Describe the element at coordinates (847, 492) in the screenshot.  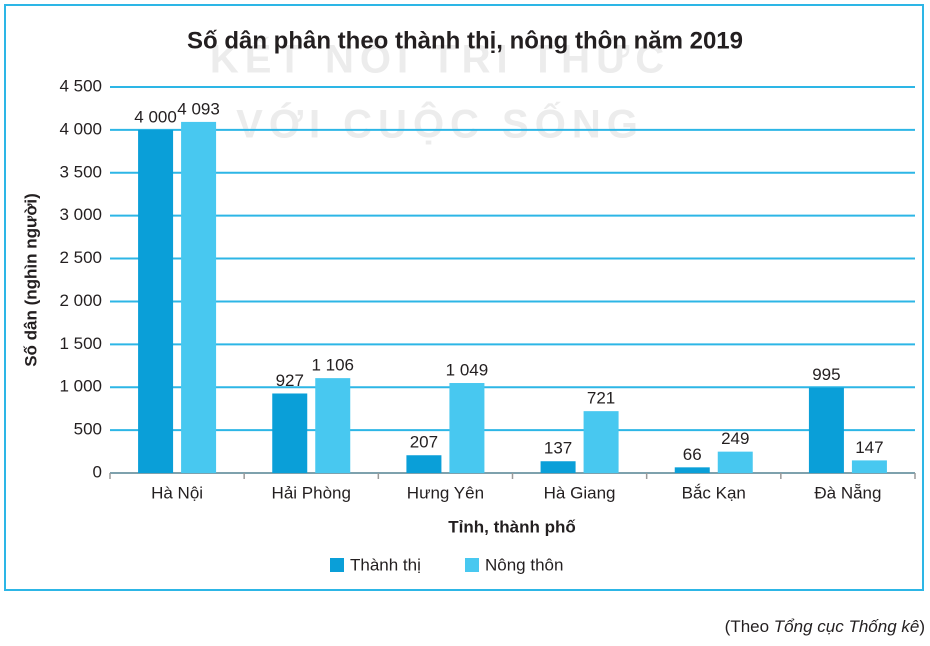
I see `x-tick-label: Đà Nẵng` at that location.